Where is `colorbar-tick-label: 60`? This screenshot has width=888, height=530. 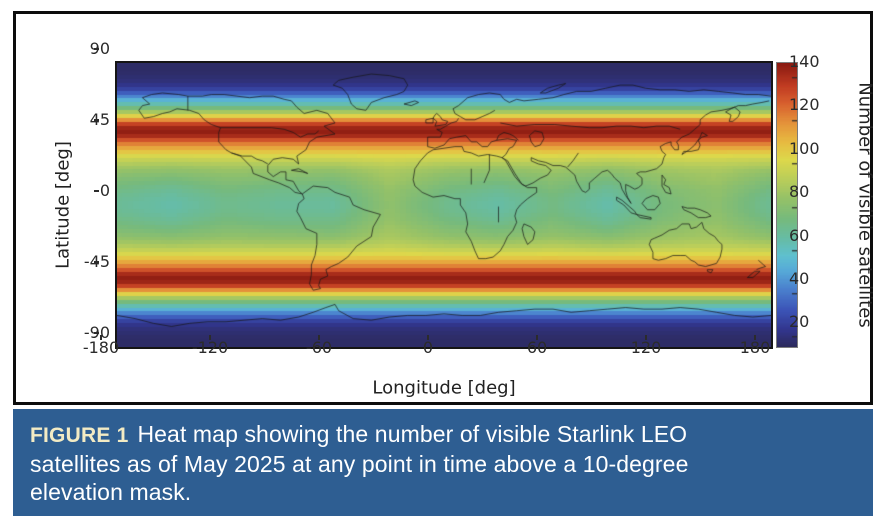
colorbar-tick-label: 60 is located at coordinates (799, 235).